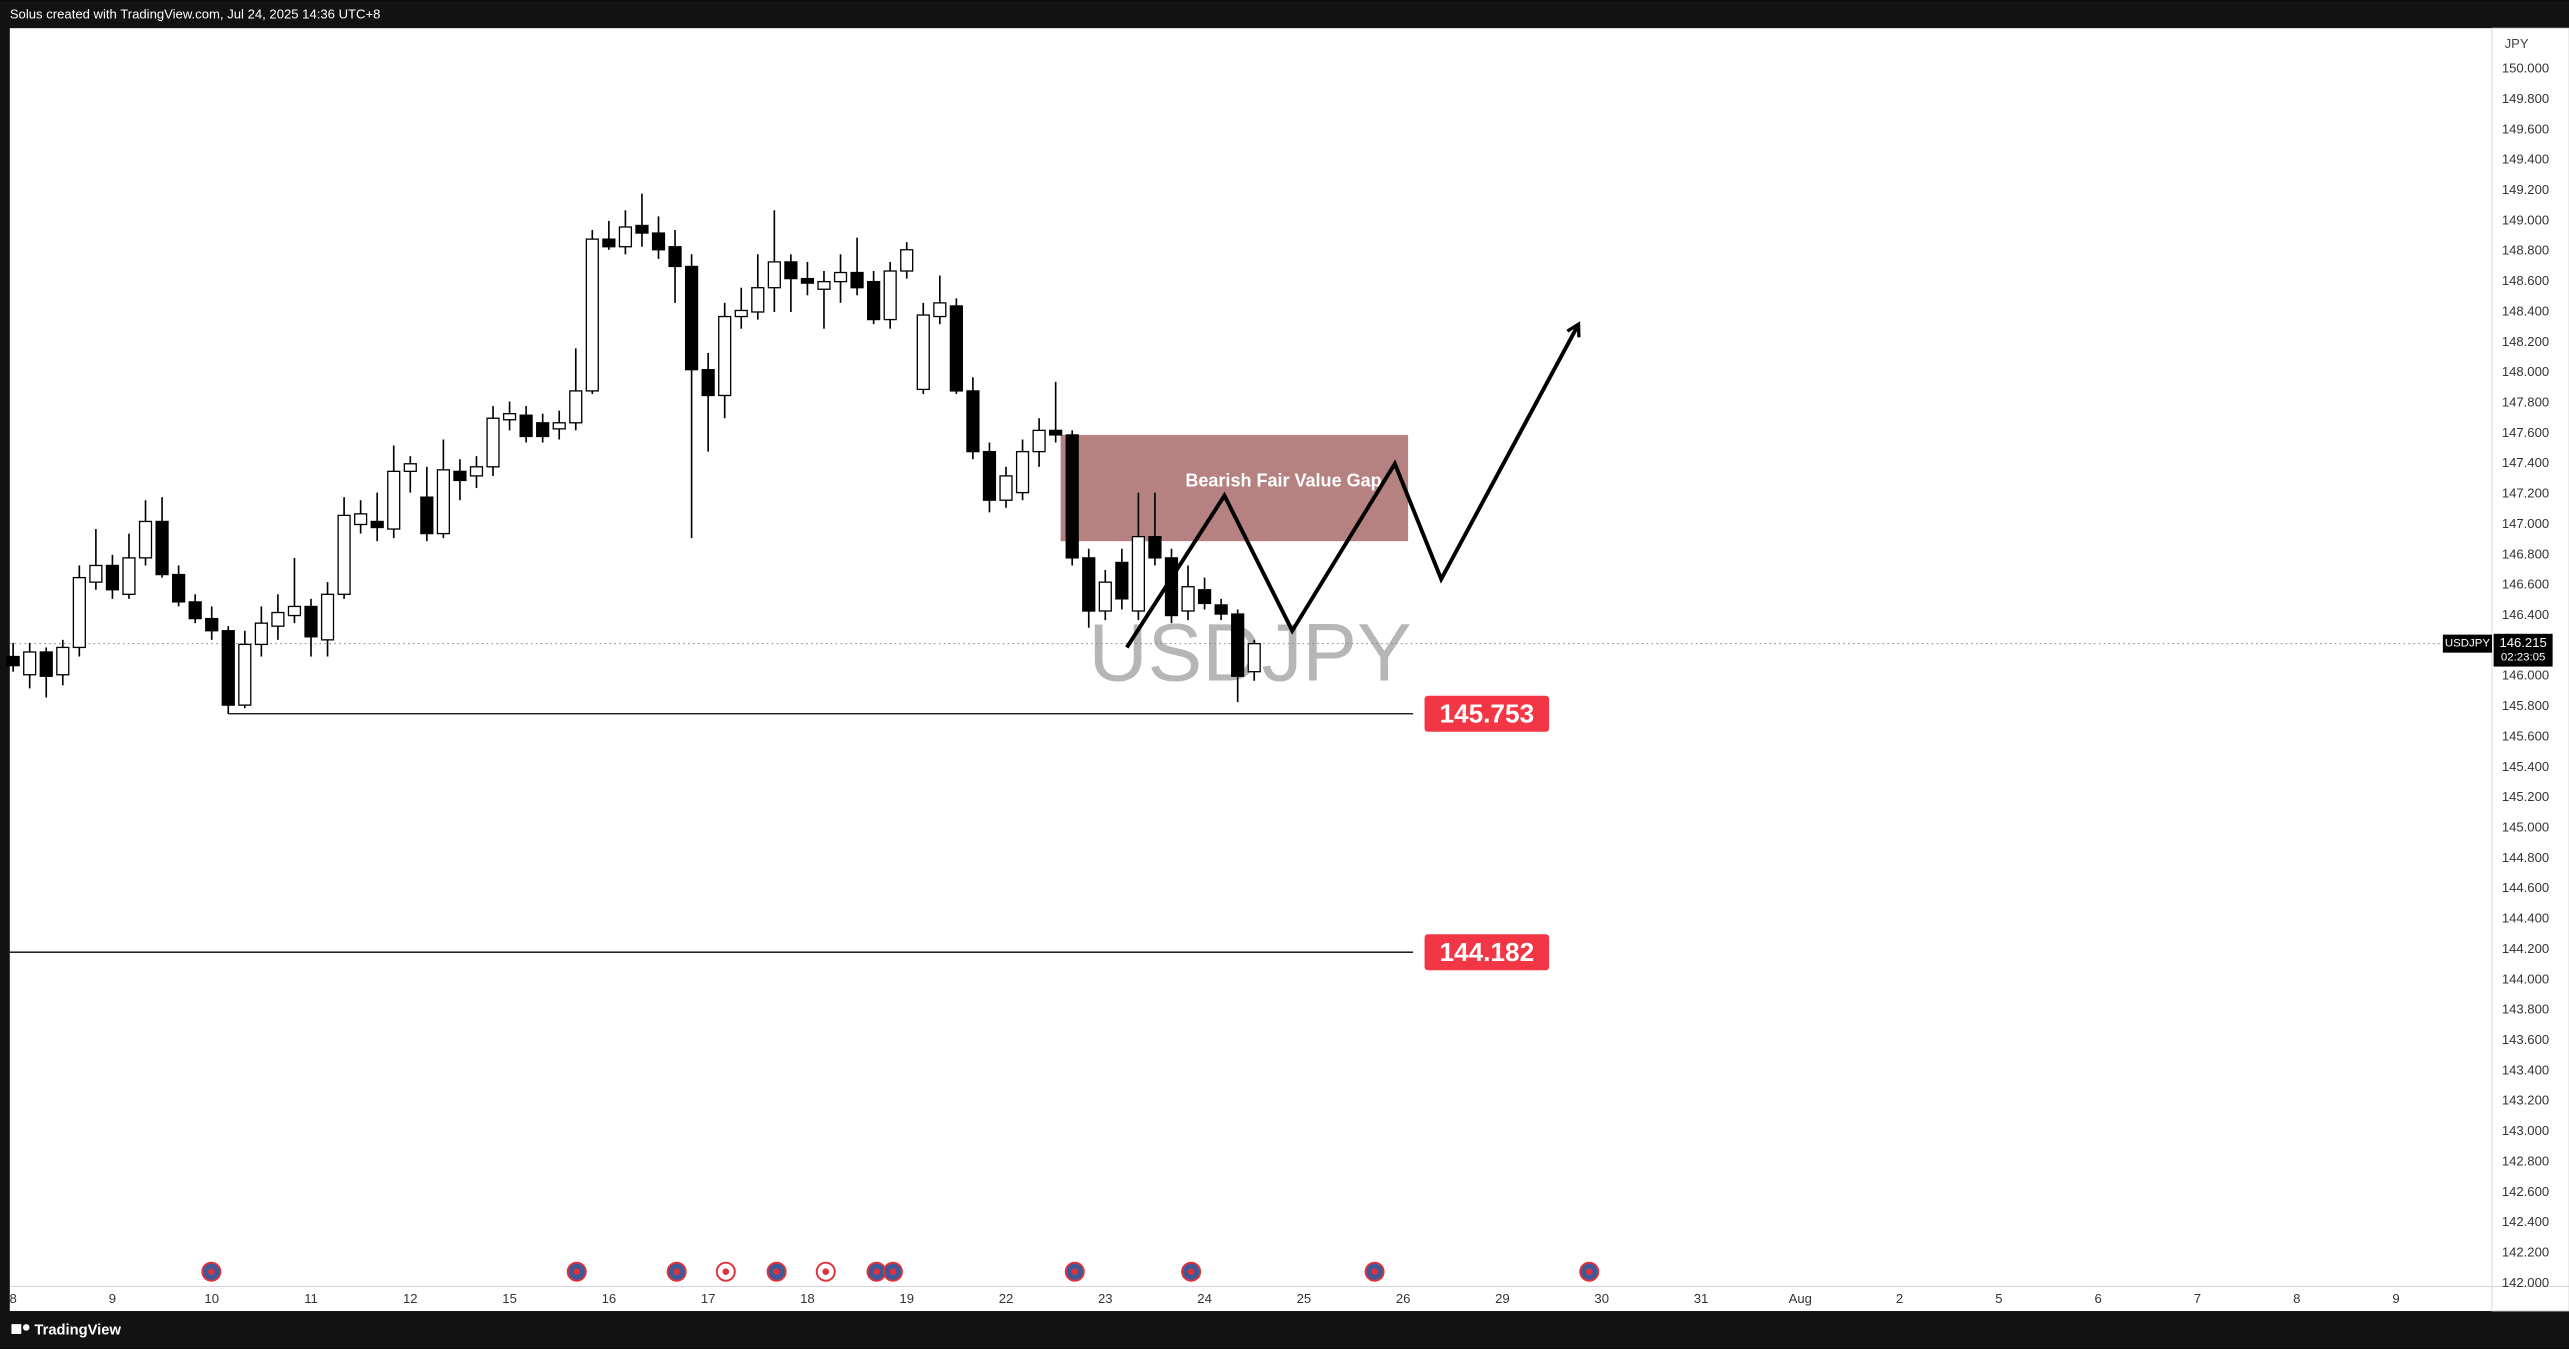 The image size is (2569, 1349). Describe the element at coordinates (2525, 219) in the screenshot. I see `y-tick-label: 149.000` at that location.